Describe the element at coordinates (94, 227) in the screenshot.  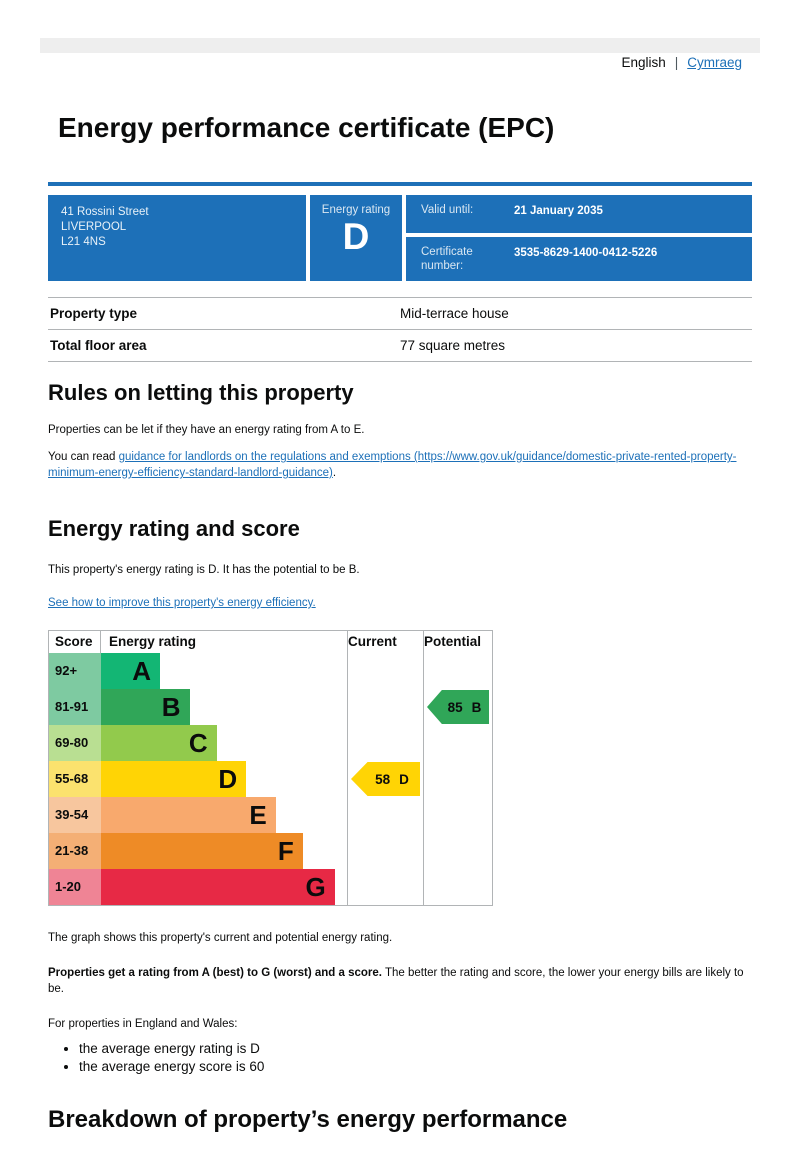
I see `address-line: LIVERPOOL` at that location.